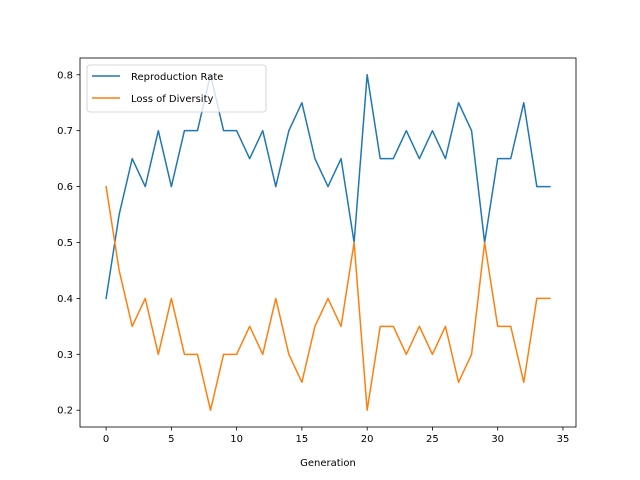 The height and width of the screenshot is (480, 640). What do you see at coordinates (302, 439) in the screenshot?
I see `x-tick-label: 15` at bounding box center [302, 439].